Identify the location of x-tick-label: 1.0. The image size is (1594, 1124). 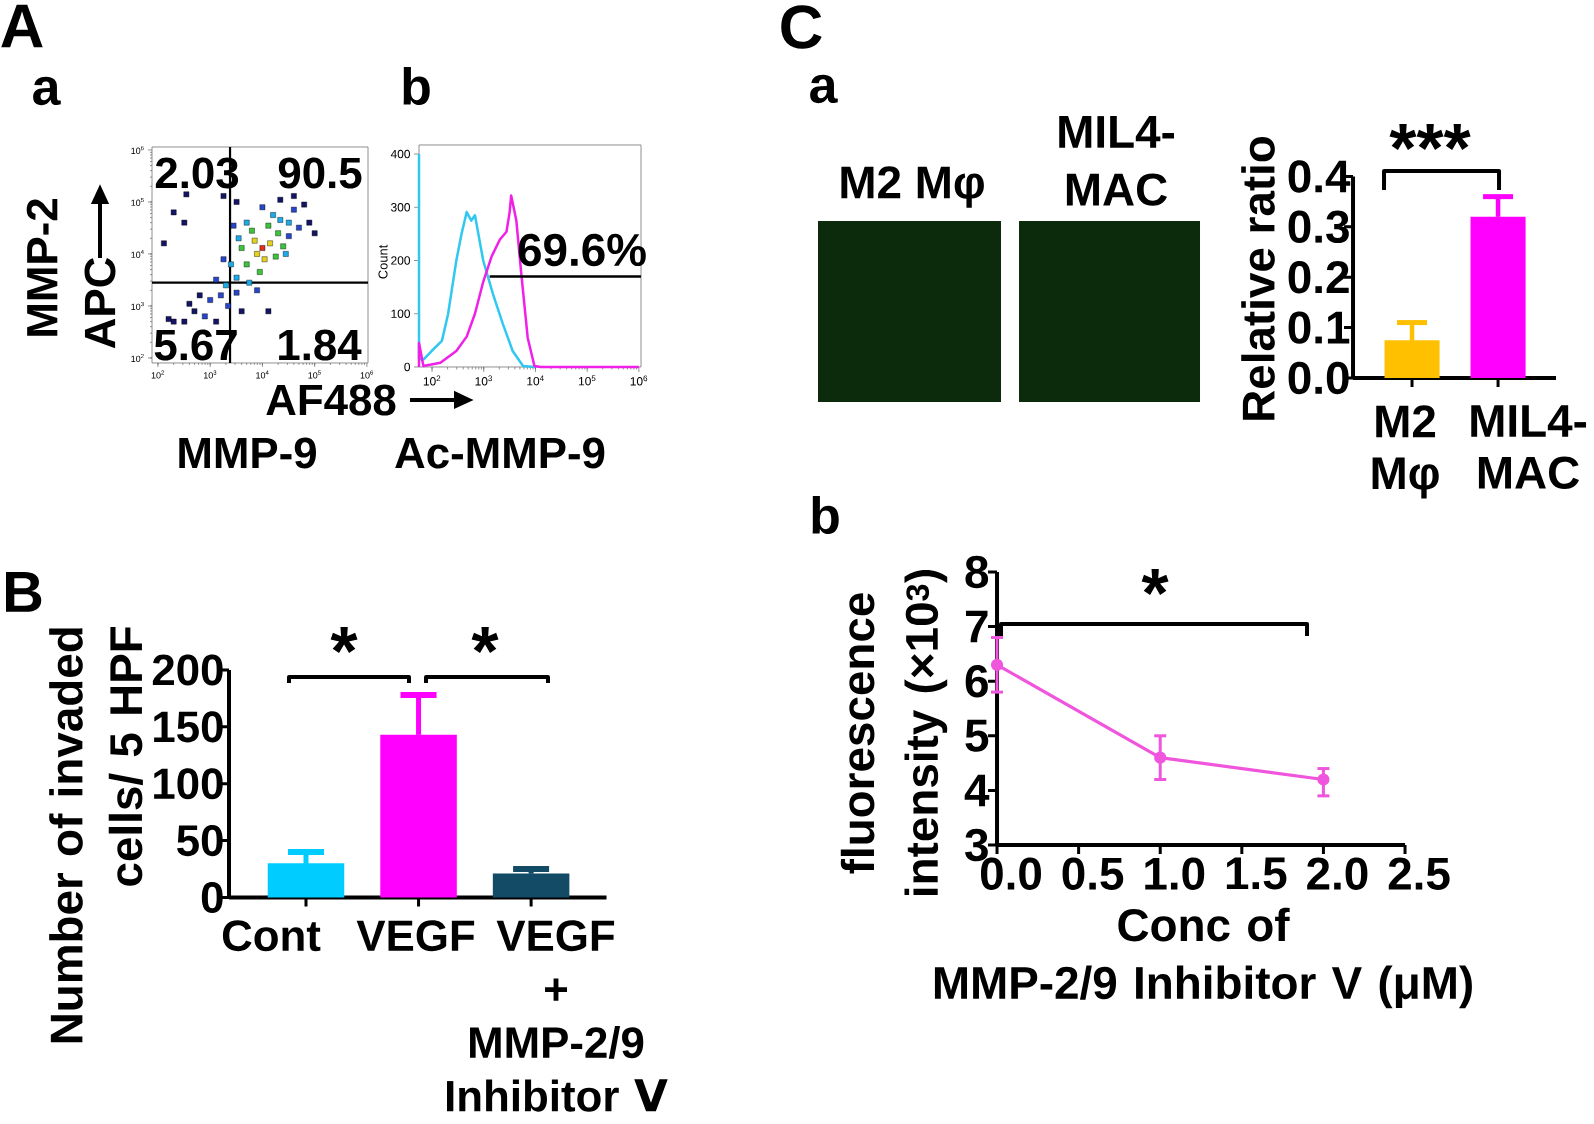
(1175, 873).